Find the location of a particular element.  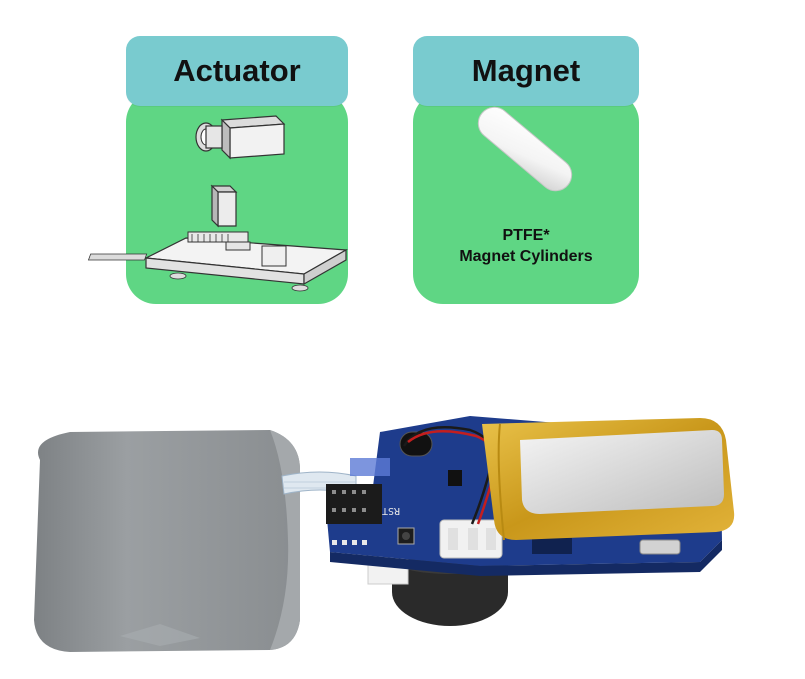

magnet-card-body is located at coordinates (526, 198).